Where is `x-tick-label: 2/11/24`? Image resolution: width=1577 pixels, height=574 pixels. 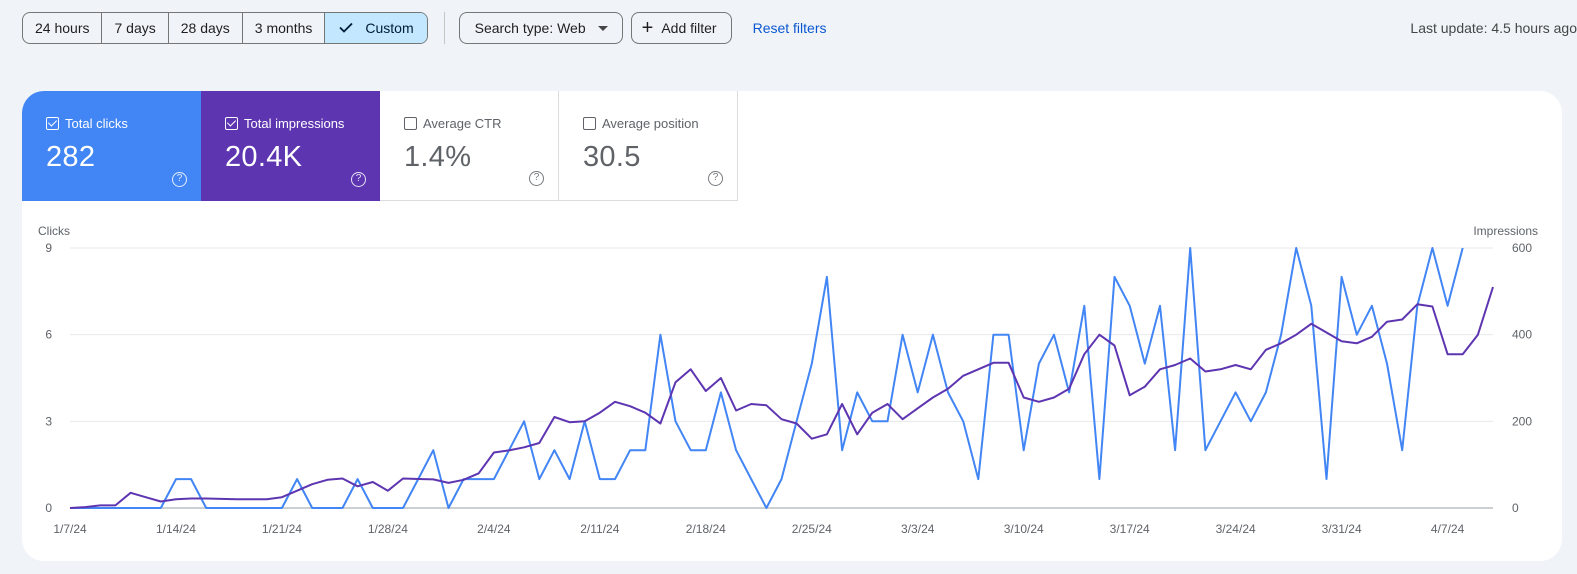
x-tick-label: 2/11/24 is located at coordinates (599, 529).